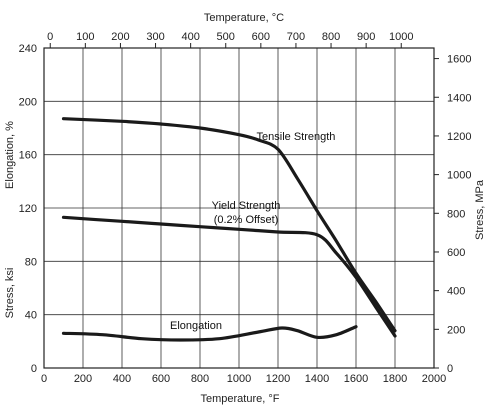 The width and height of the screenshot is (492, 410). Describe the element at coordinates (31, 262) in the screenshot. I see `y-left-tick-label: 80` at that location.